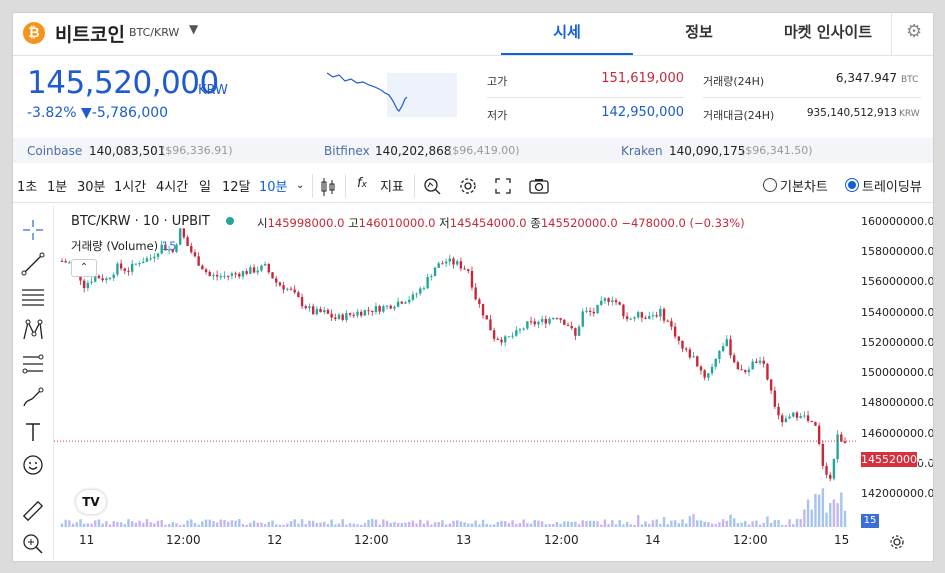  I want to click on chevron-down-icon: ⌄, so click(300, 185).